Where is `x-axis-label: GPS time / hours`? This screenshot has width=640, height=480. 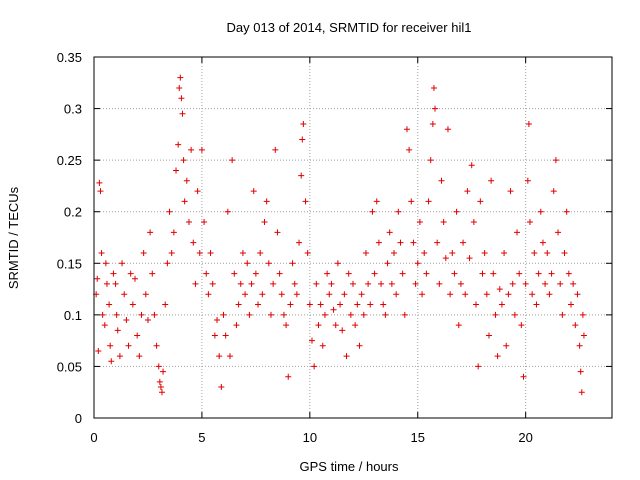
x-axis-label: GPS time / hours is located at coordinates (349, 466).